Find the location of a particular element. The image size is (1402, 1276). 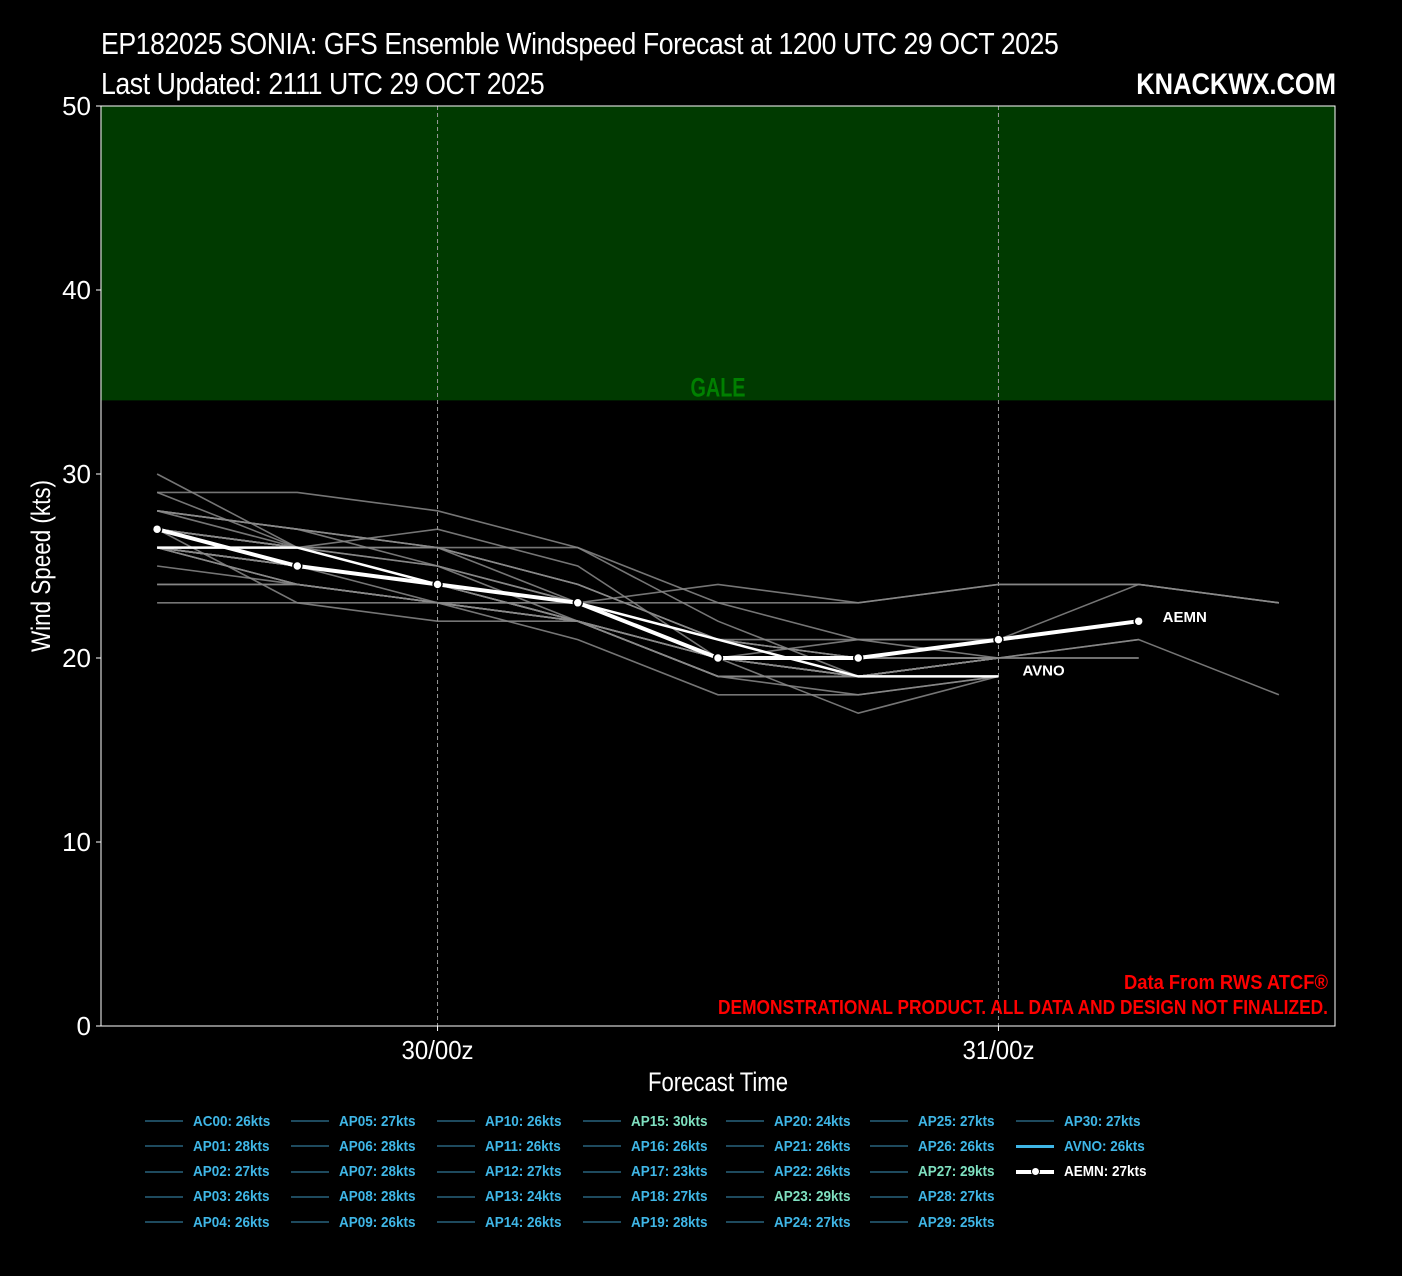

data-source-note: Data From RWS ATCF® is located at coordinates (1226, 983).